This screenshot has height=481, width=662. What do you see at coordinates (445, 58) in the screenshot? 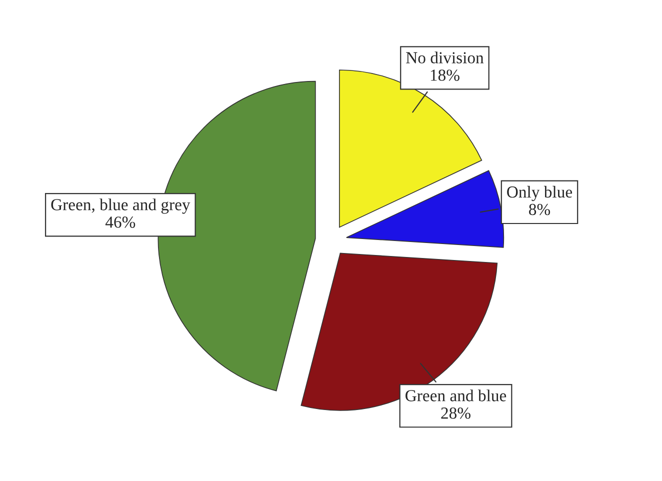
I see `slice-label: No division` at bounding box center [445, 58].